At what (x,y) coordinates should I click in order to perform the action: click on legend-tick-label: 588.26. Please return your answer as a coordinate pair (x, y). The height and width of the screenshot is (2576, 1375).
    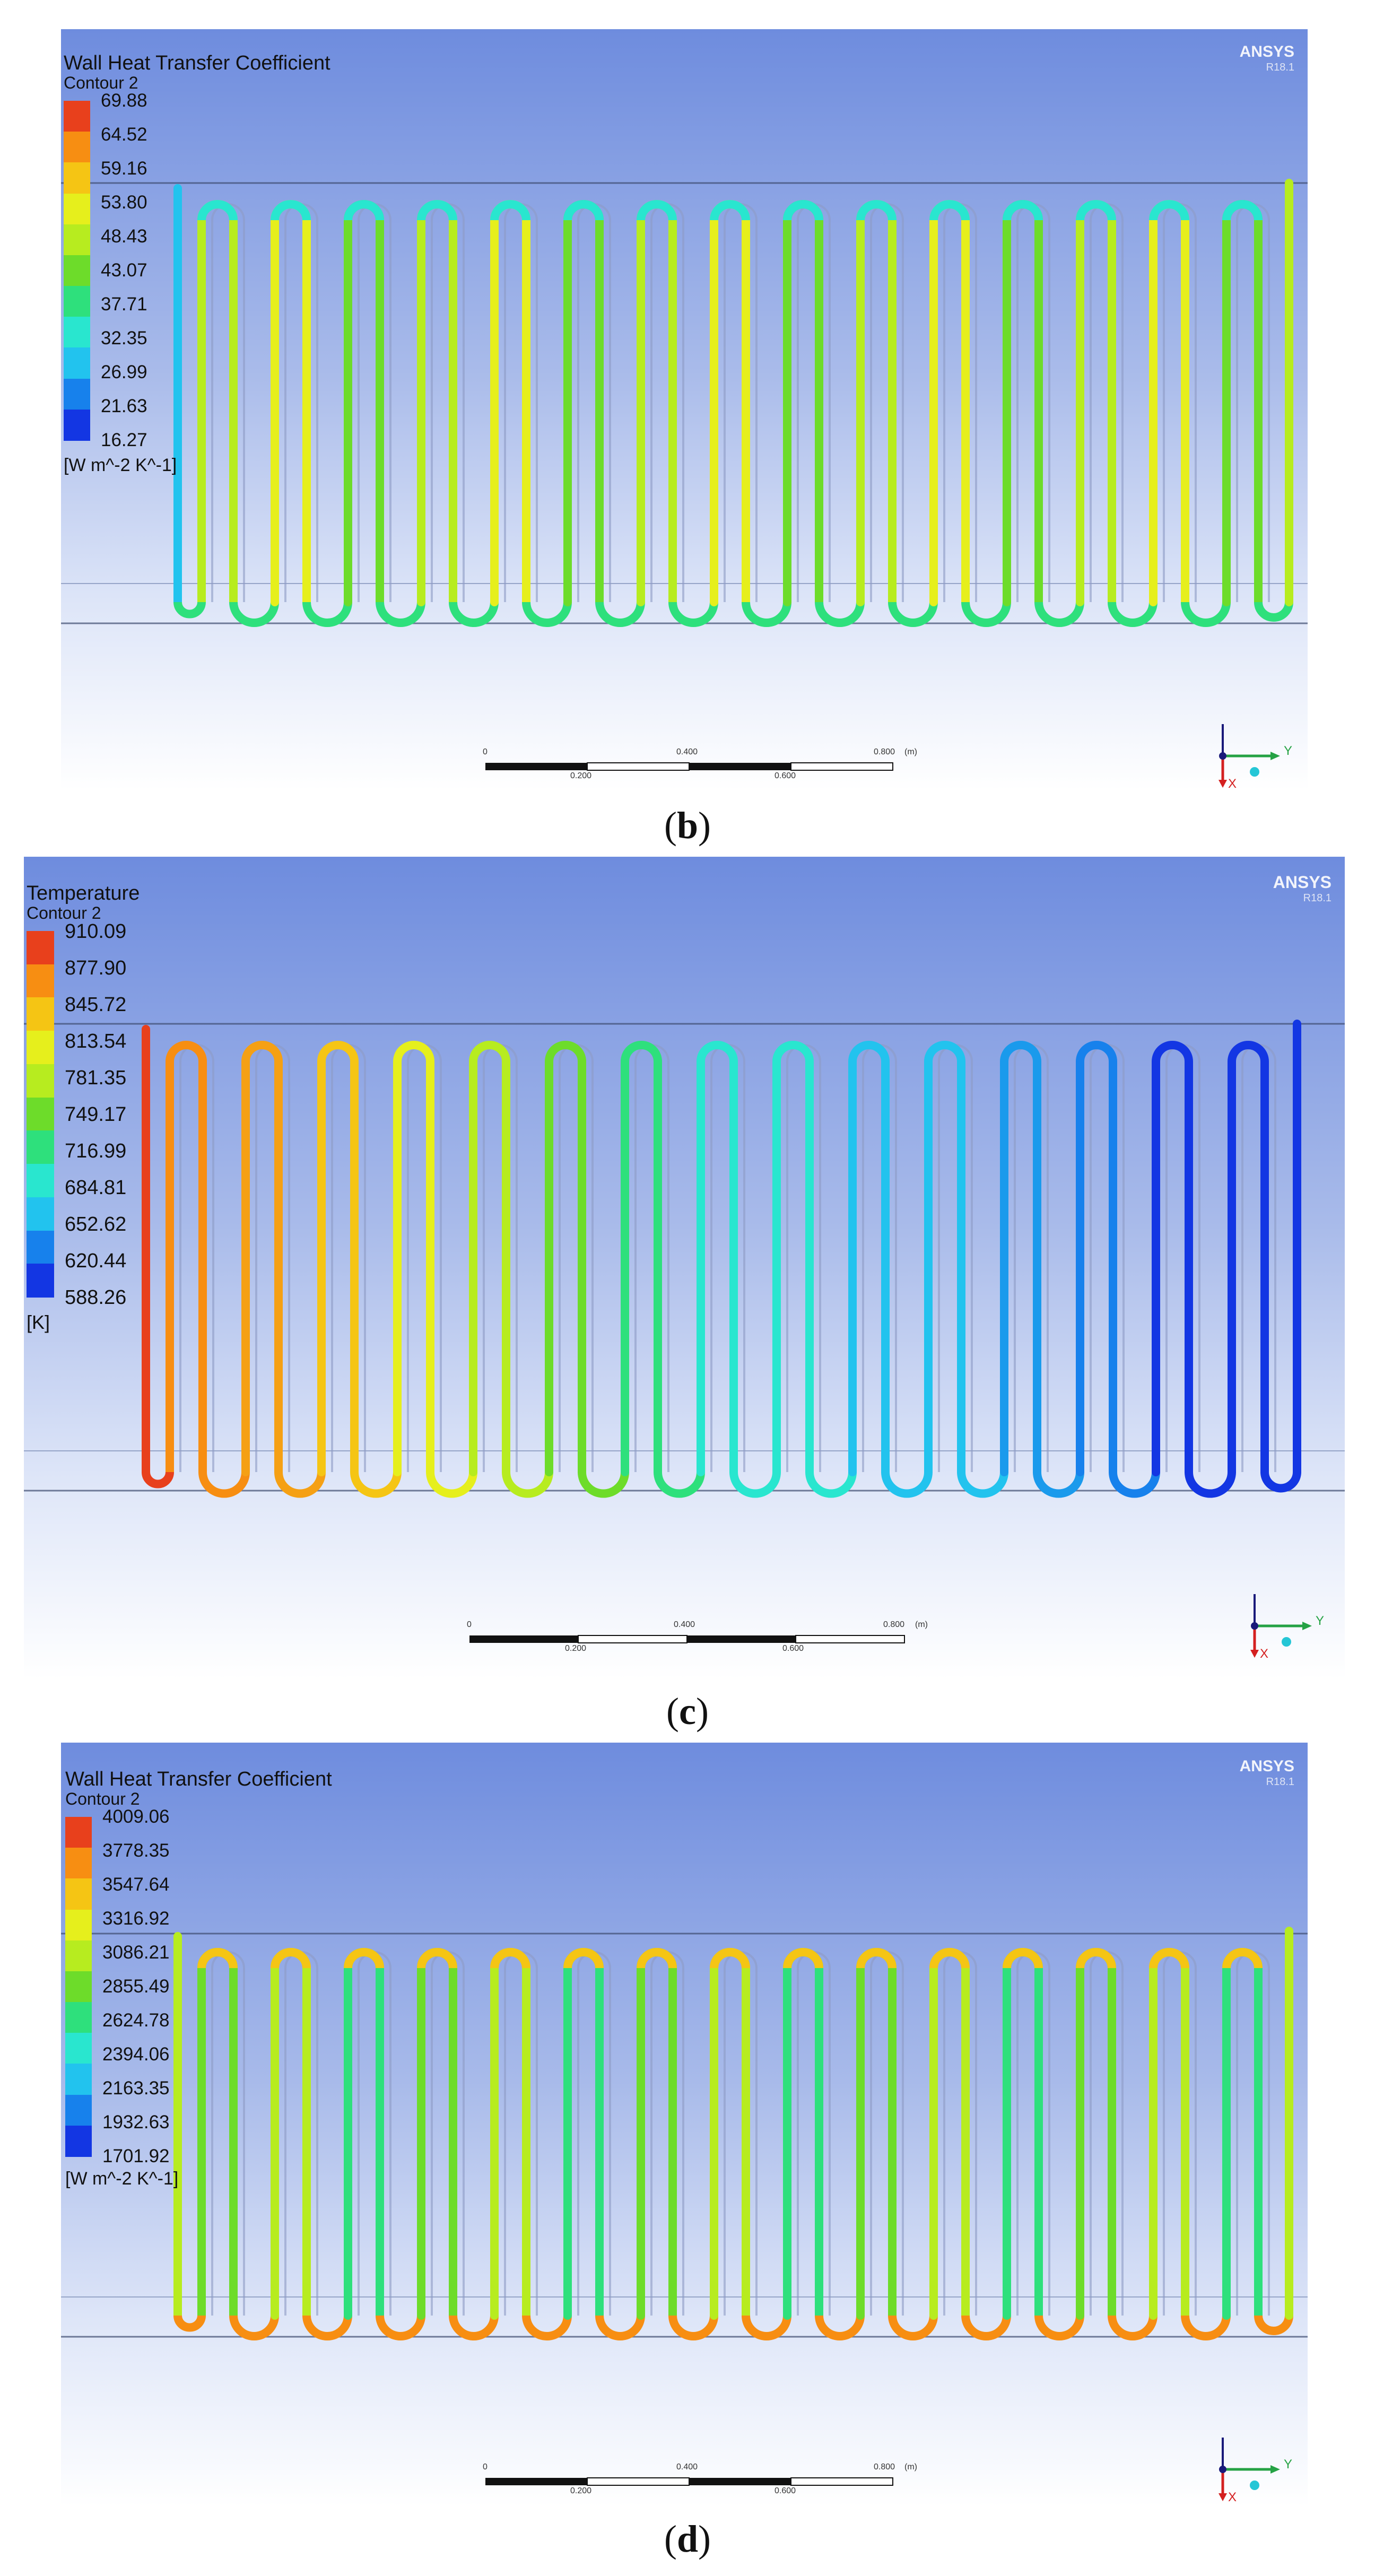
    Looking at the image, I should click on (96, 1298).